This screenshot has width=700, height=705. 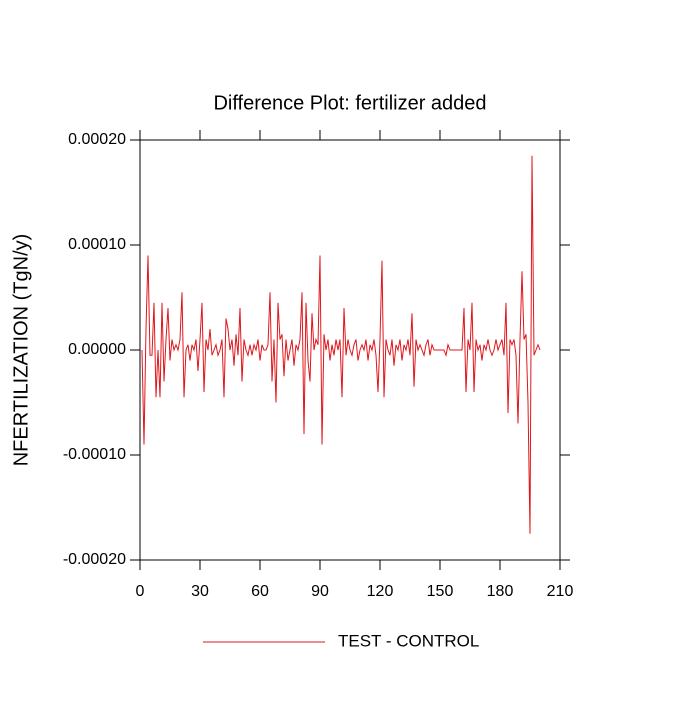 I want to click on y-tick-label: 0.00000, so click(x=97, y=349).